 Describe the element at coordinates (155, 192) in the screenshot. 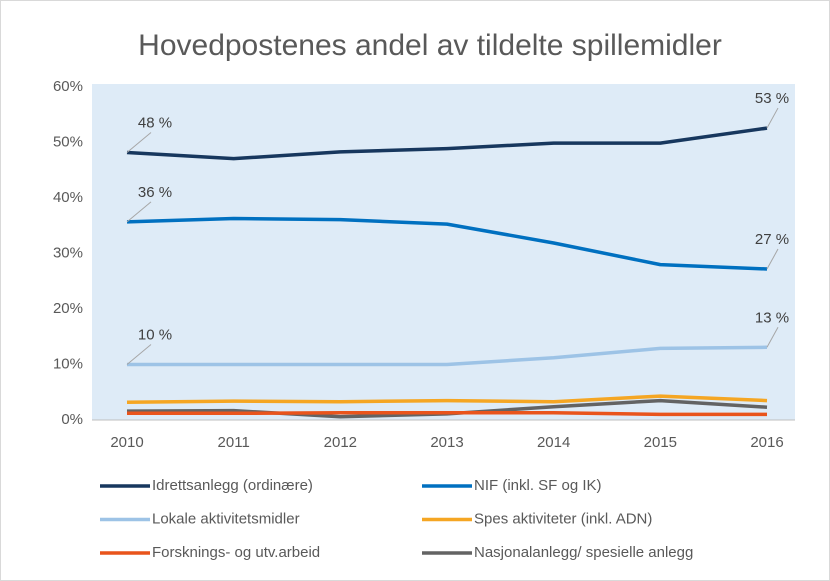

I see `data-label: 36 %` at that location.